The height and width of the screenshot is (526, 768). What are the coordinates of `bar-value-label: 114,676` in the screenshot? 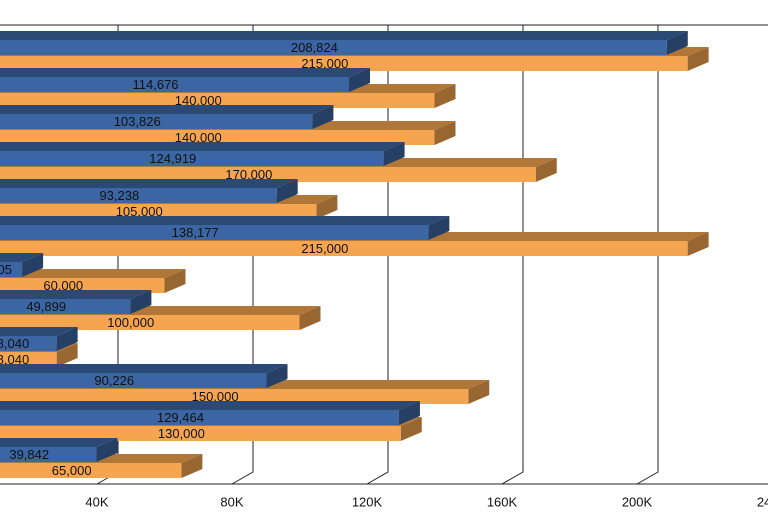 It's located at (156, 84).